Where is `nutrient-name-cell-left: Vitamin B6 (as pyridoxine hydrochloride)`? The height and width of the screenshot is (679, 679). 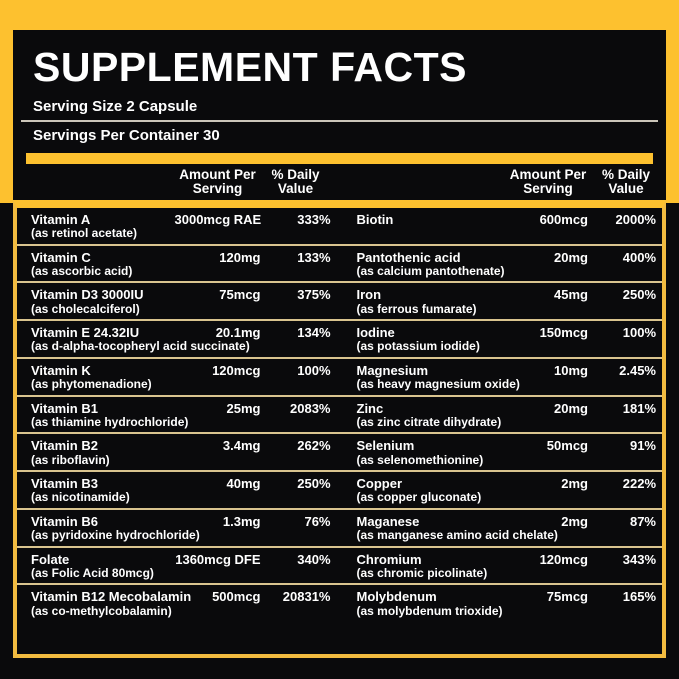 nutrient-name-cell-left: Vitamin B6 (as pyridoxine hydrochloride) is located at coordinates (115, 528).